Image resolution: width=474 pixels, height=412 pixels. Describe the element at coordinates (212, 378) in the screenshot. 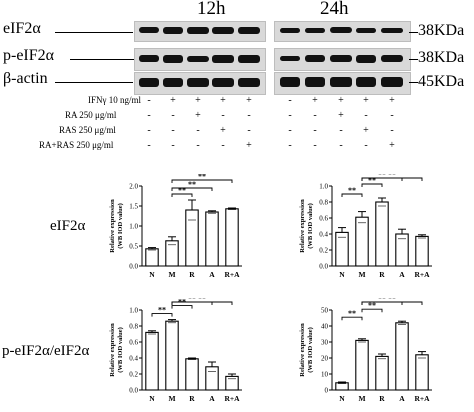

I see `bar-a` at that location.